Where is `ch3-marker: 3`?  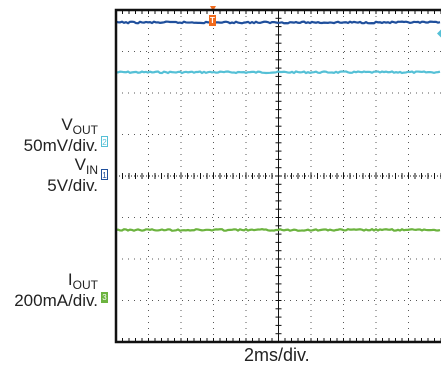 ch3-marker: 3 is located at coordinates (104, 297).